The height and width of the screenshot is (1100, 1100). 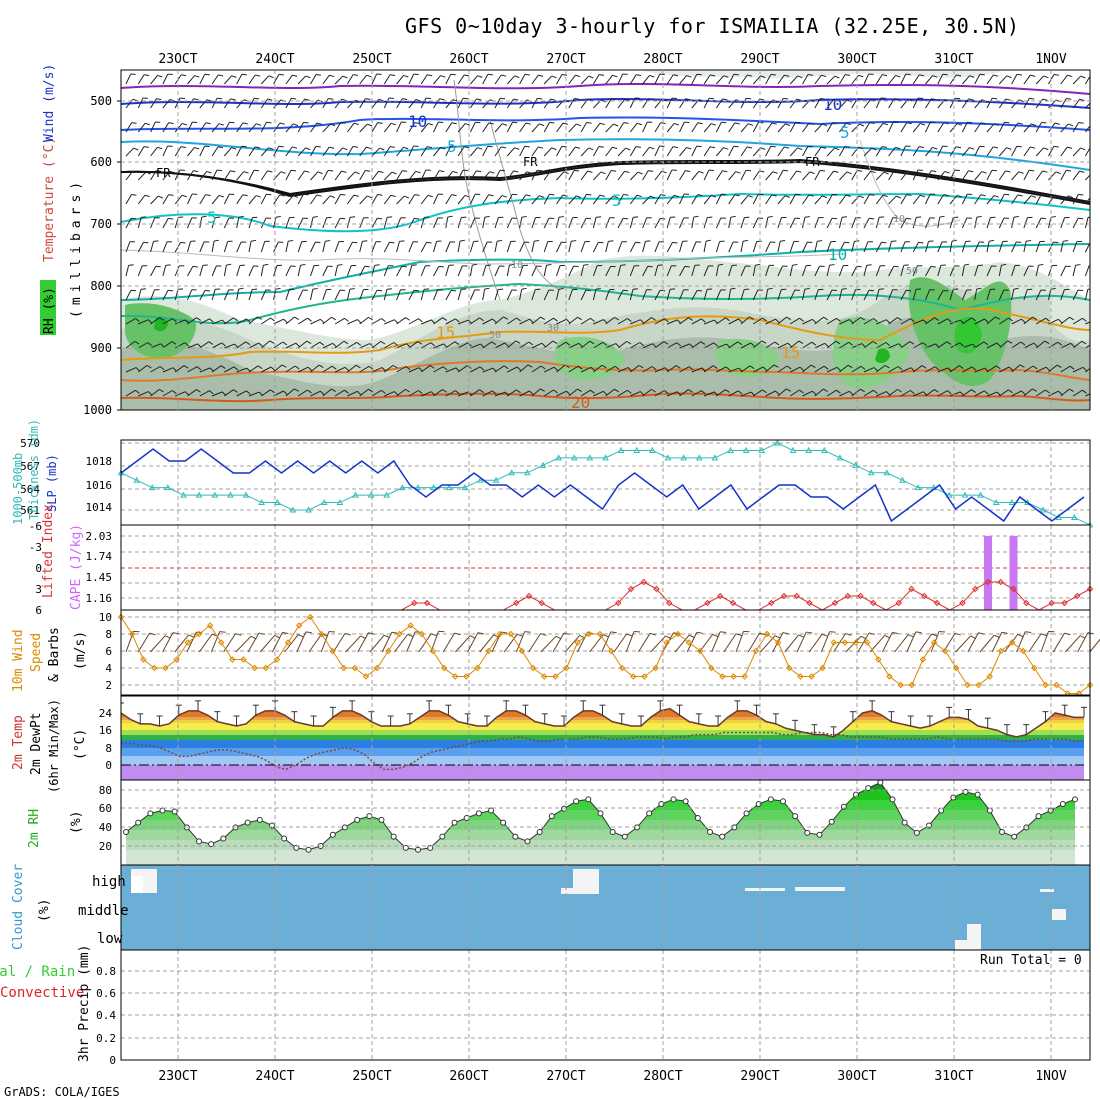 What do you see at coordinates (602, 744) in the screenshot?
I see `temp-band-royal` at bounding box center [602, 744].